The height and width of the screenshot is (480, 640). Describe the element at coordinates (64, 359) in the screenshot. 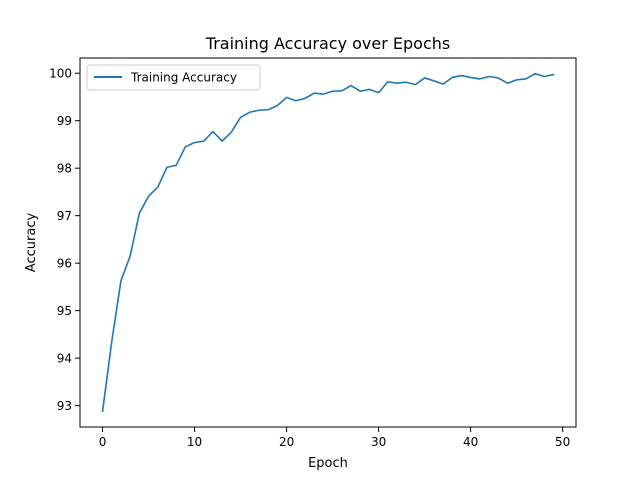

I see `y-tick-label: 94` at that location.